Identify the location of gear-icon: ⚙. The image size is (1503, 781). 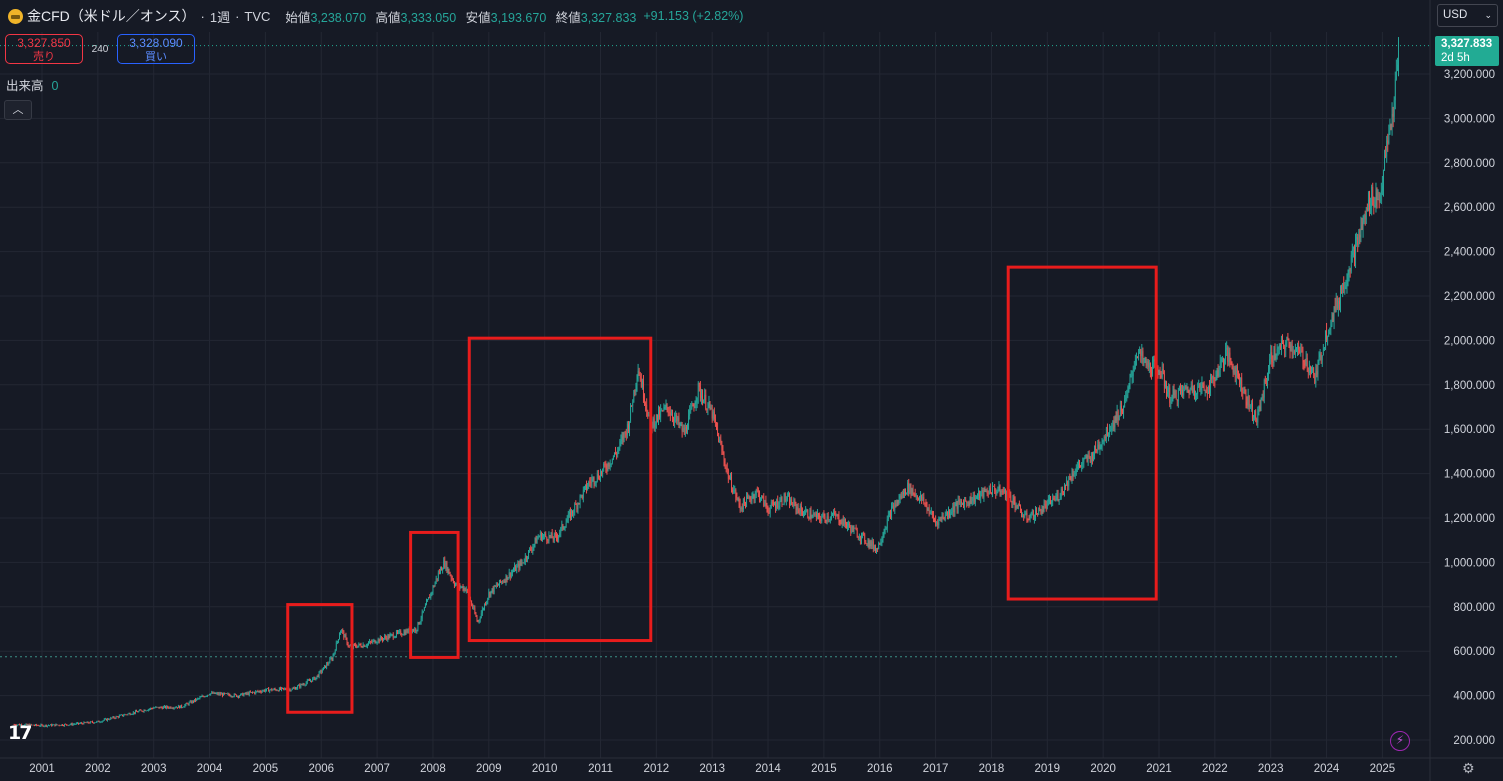
(1468, 768).